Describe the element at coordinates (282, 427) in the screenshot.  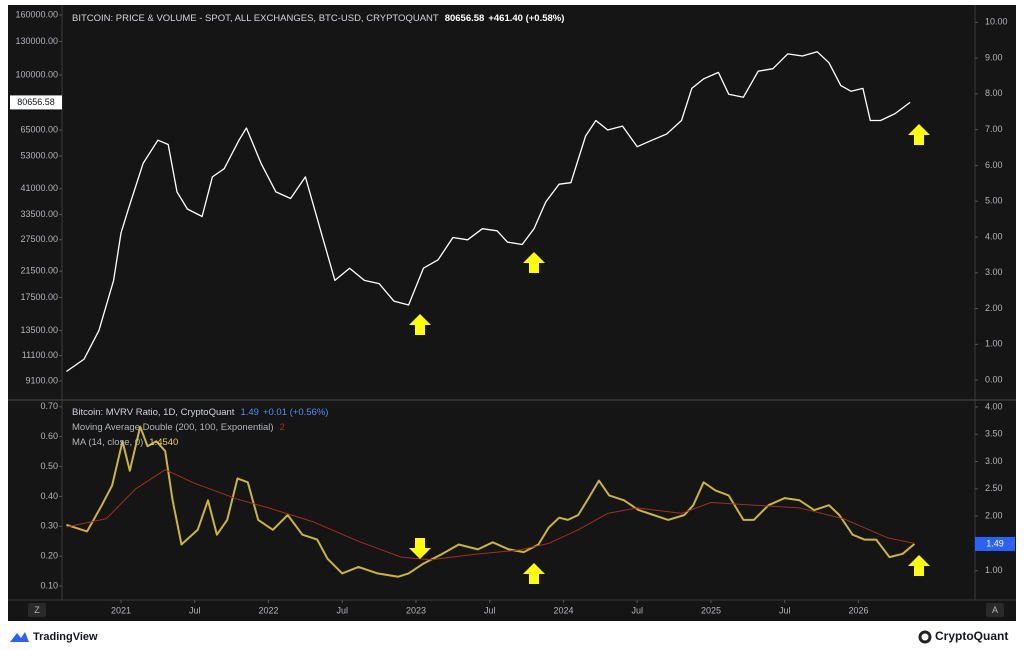
I see `legend-value: 2` at that location.